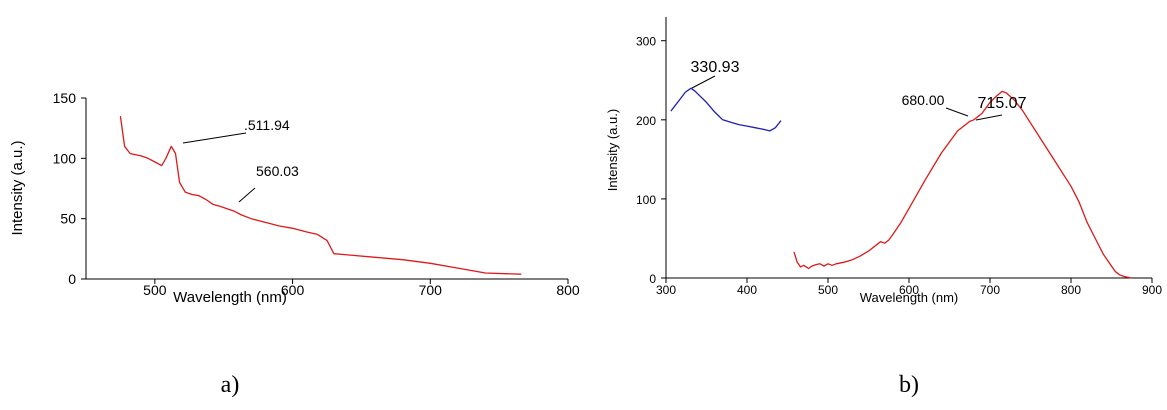 Image resolution: width=1167 pixels, height=410 pixels. What do you see at coordinates (361, 288) in the screenshot?
I see `chart-a-x-ticks: 500 600 700 800` at bounding box center [361, 288].